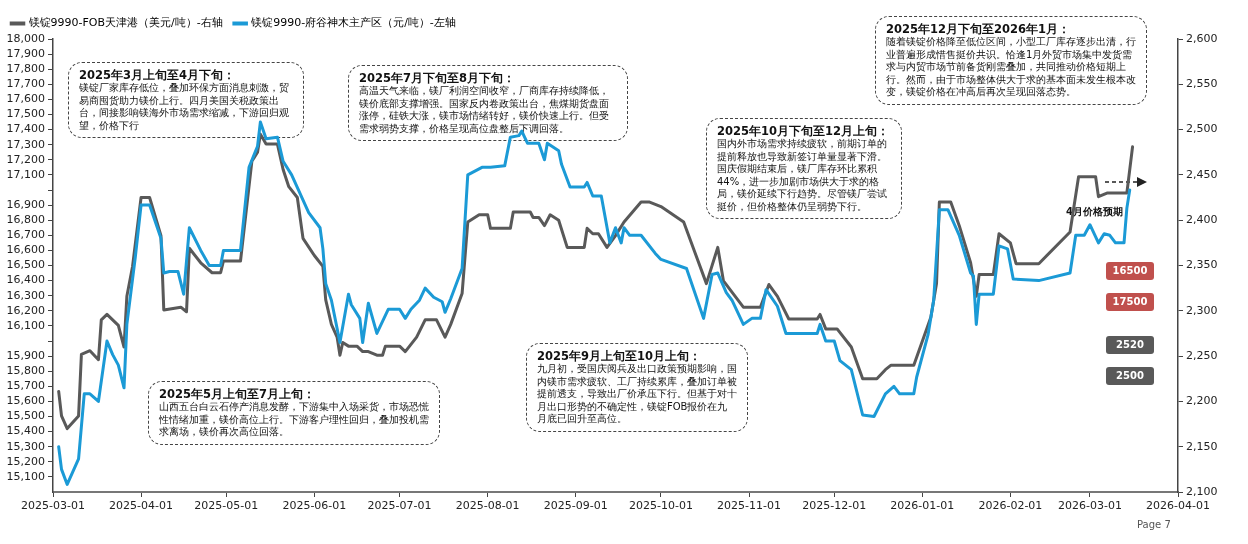 This screenshot has width=1248, height=544. Describe the element at coordinates (1202, 310) in the screenshot. I see `y2-tick-label: 2,300` at that location.